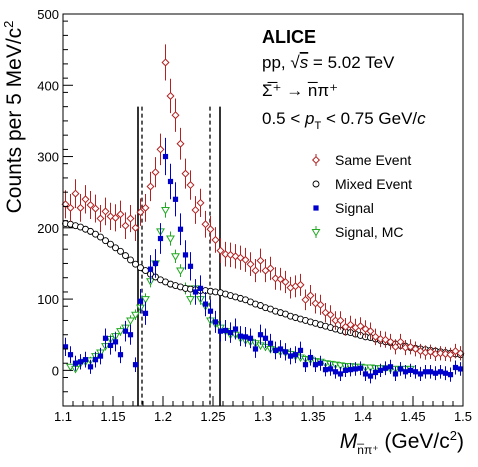 Image resolution: width=478 pixels, height=467 pixels. What do you see at coordinates (13, 117) in the screenshot?
I see `y-axis-label: Counts per 5 MeV/c2` at bounding box center [13, 117].